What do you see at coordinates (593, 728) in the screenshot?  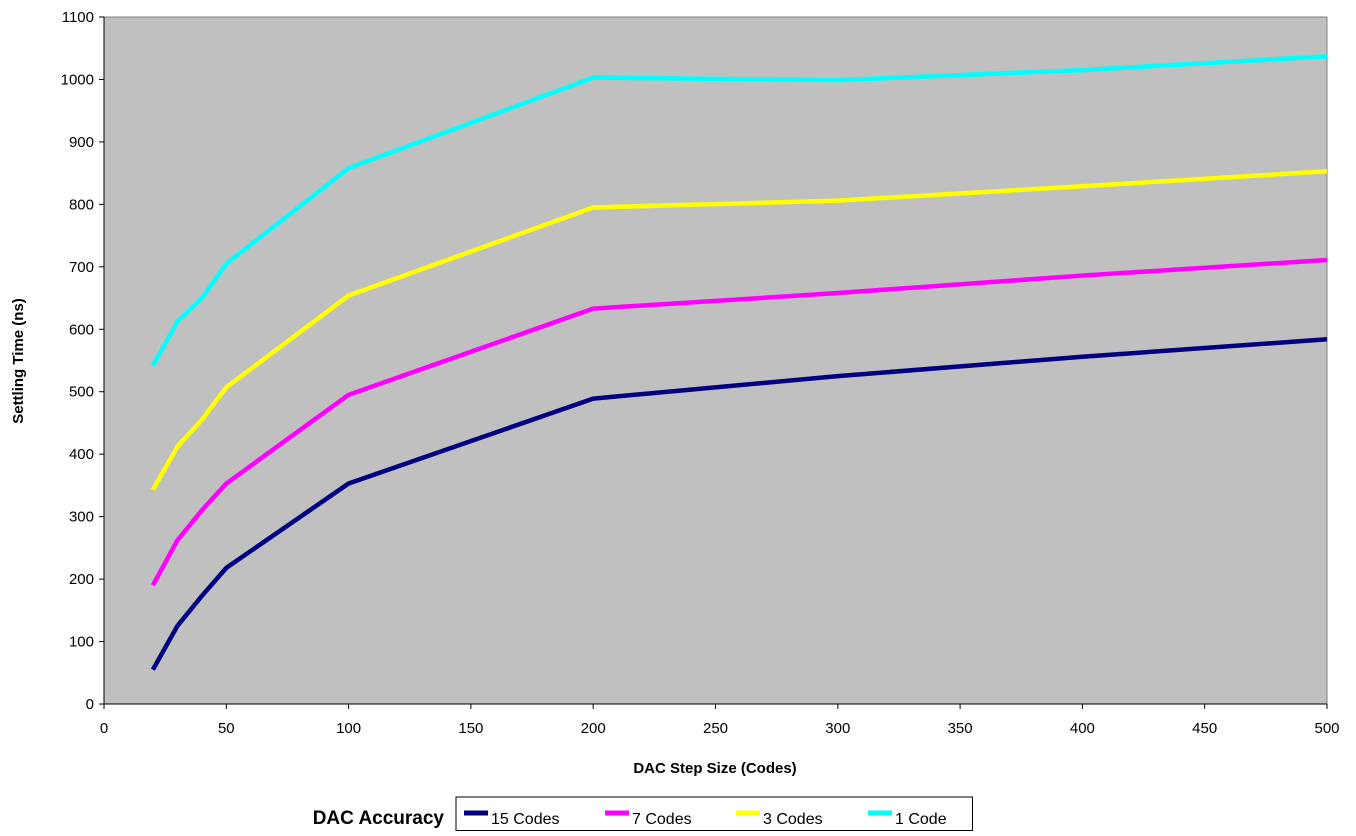 I see `x-tick-label: 200` at bounding box center [593, 728].